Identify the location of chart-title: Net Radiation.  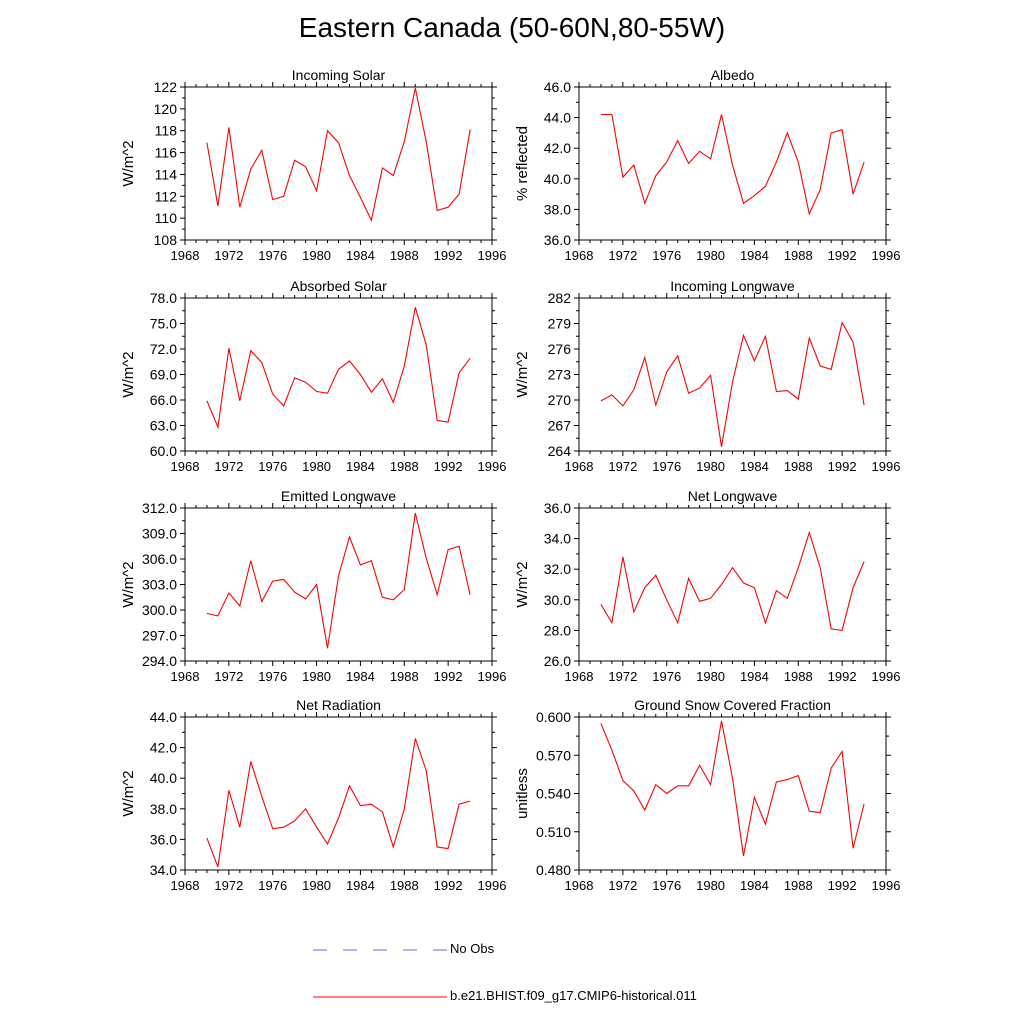
(338, 705).